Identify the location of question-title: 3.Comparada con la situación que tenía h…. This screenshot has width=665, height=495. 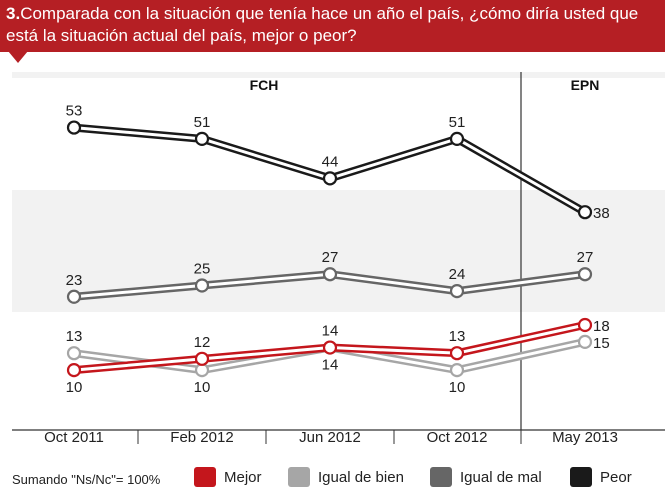
(333, 25).